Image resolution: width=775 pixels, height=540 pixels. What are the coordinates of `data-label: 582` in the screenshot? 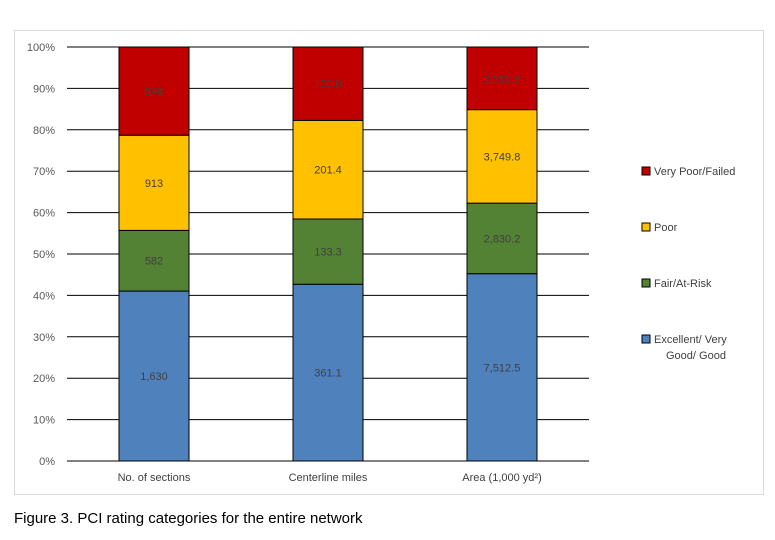 It's located at (154, 262).